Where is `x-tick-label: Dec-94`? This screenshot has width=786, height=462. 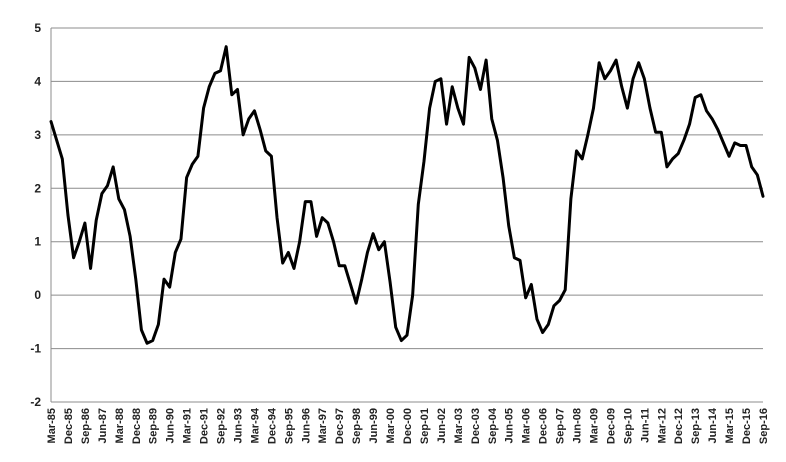 x-tick-label: Dec-94 is located at coordinates (272, 425).